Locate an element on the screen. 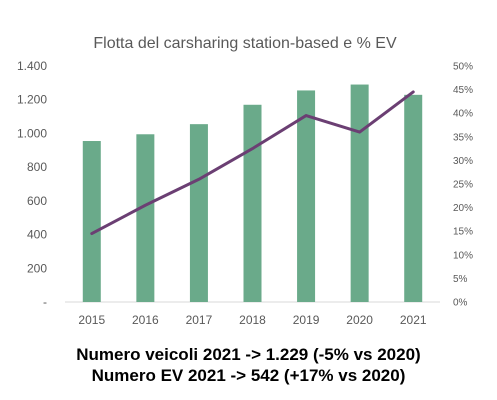 This screenshot has height=400, width=497. y-right-tick-label: 25% is located at coordinates (463, 185).